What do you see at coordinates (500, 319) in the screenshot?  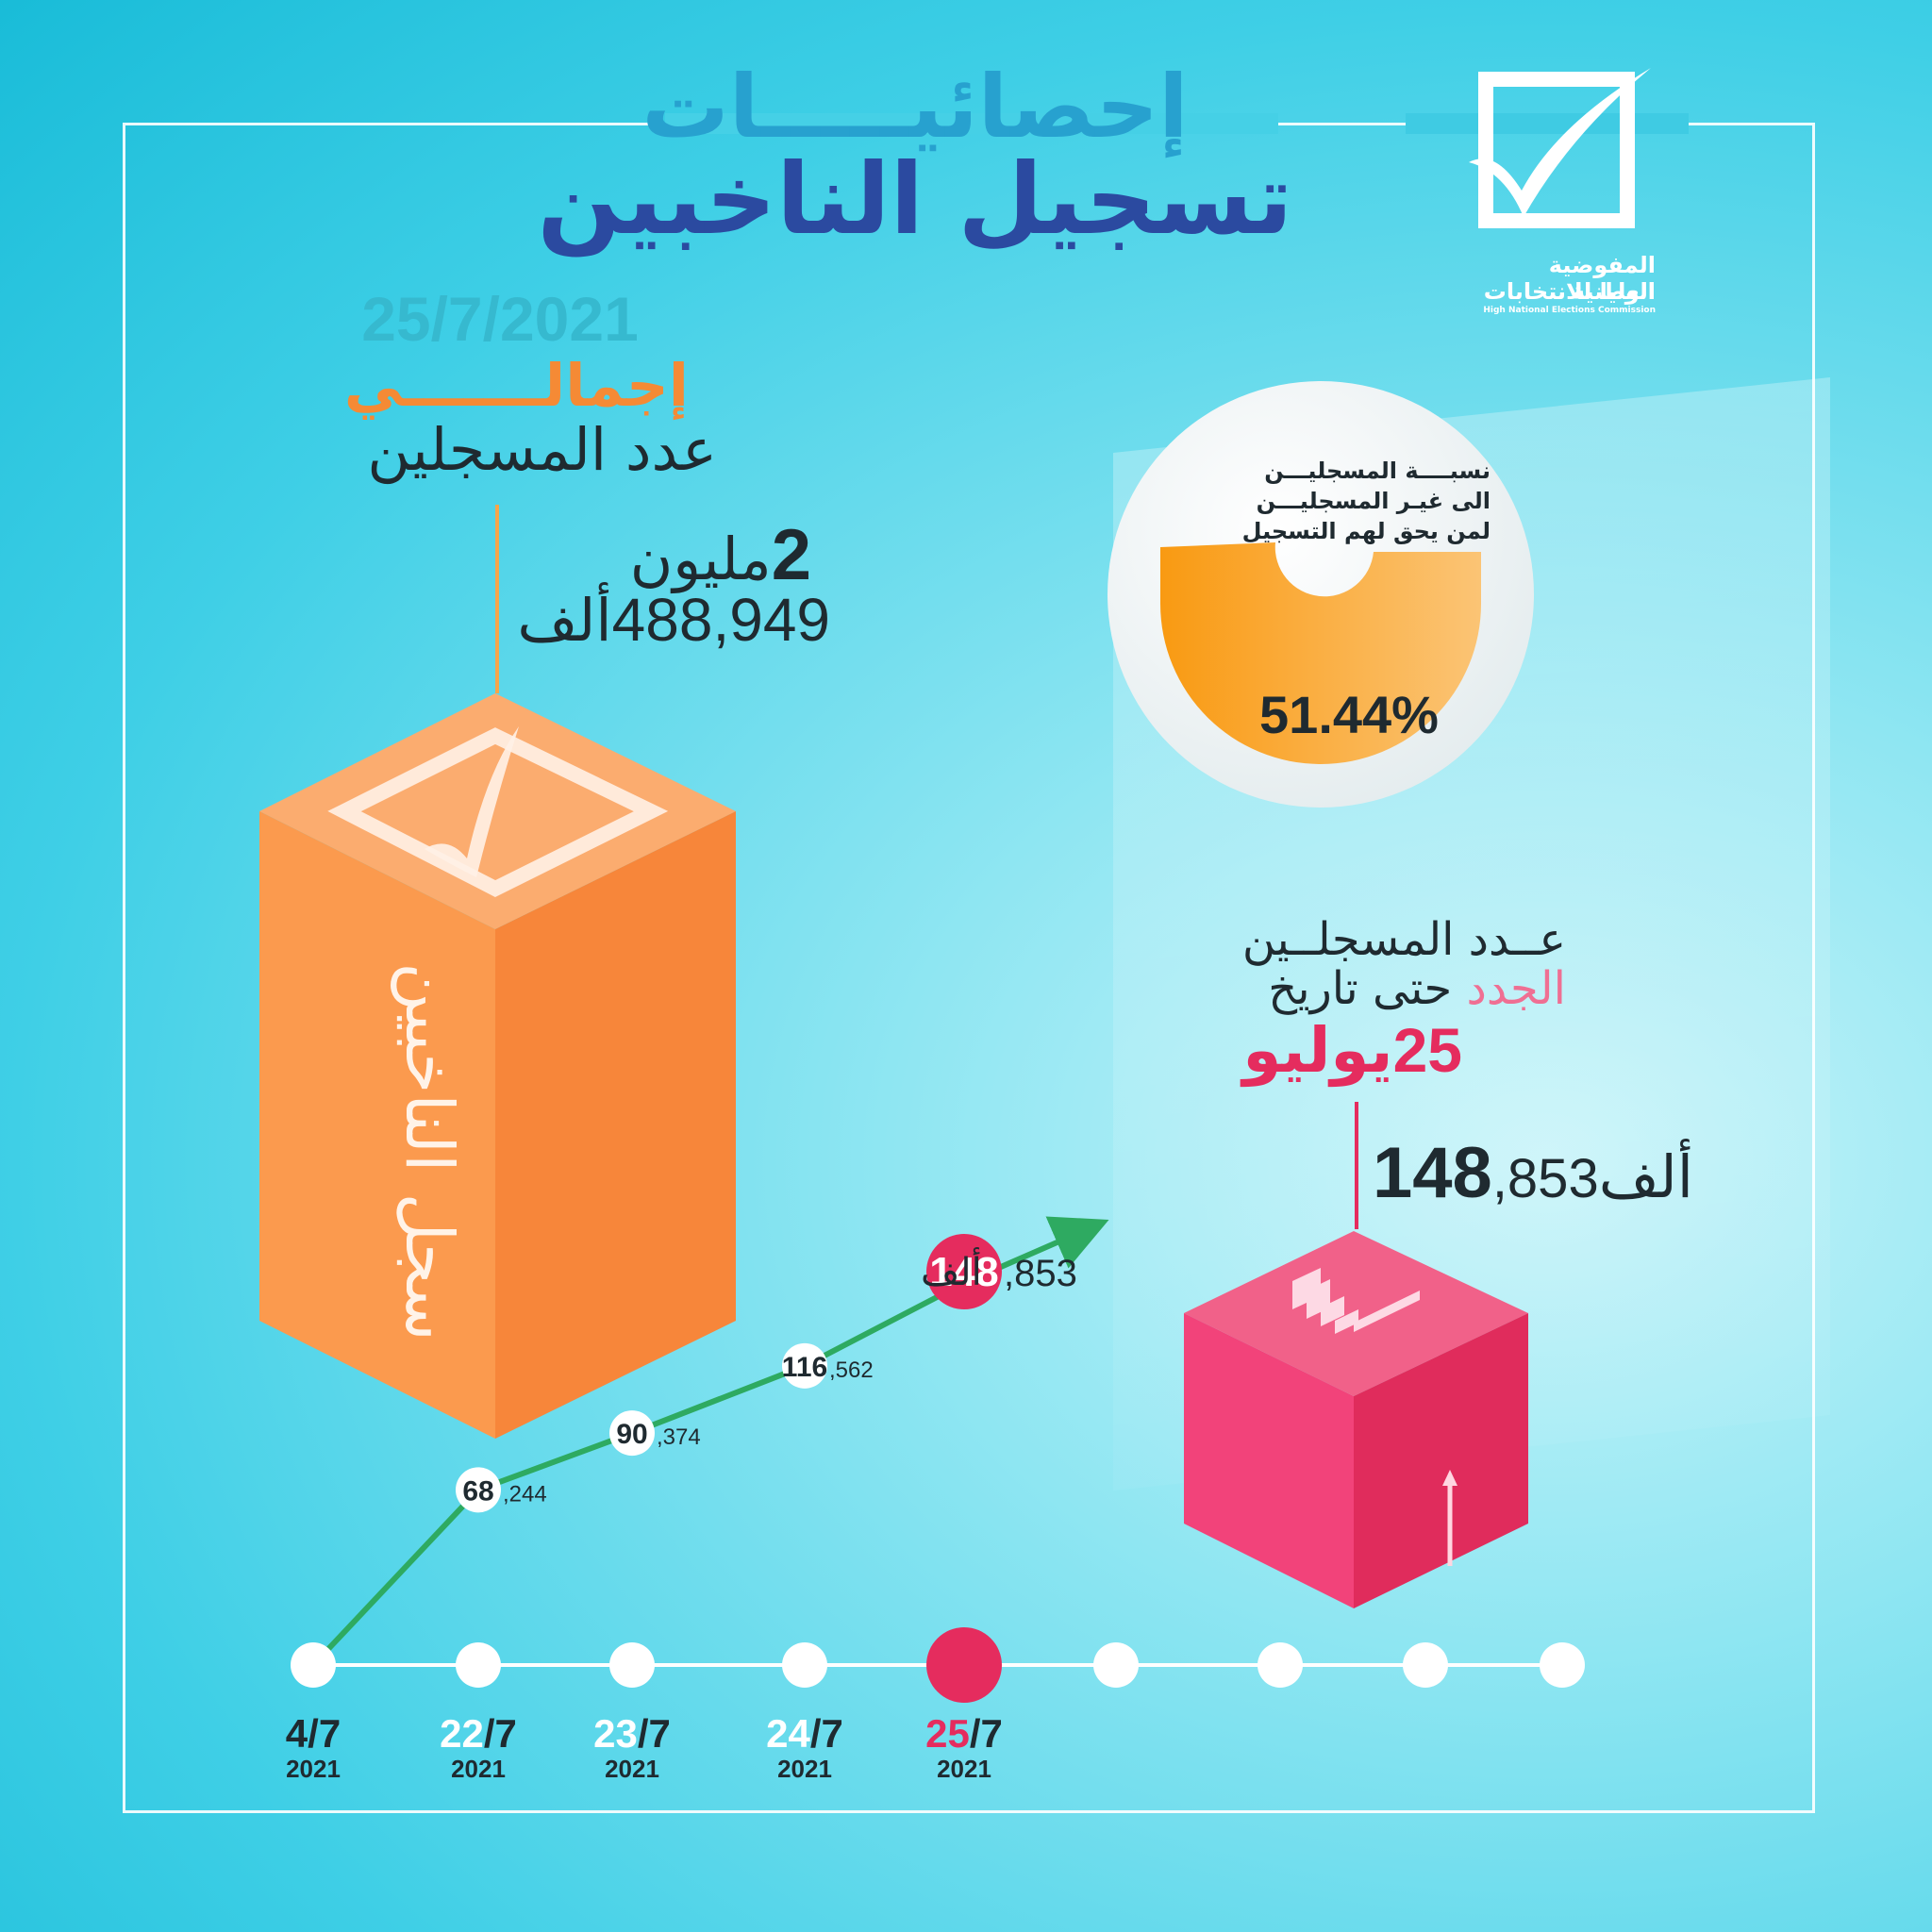 I see `total-date: 25/7/2021` at bounding box center [500, 319].